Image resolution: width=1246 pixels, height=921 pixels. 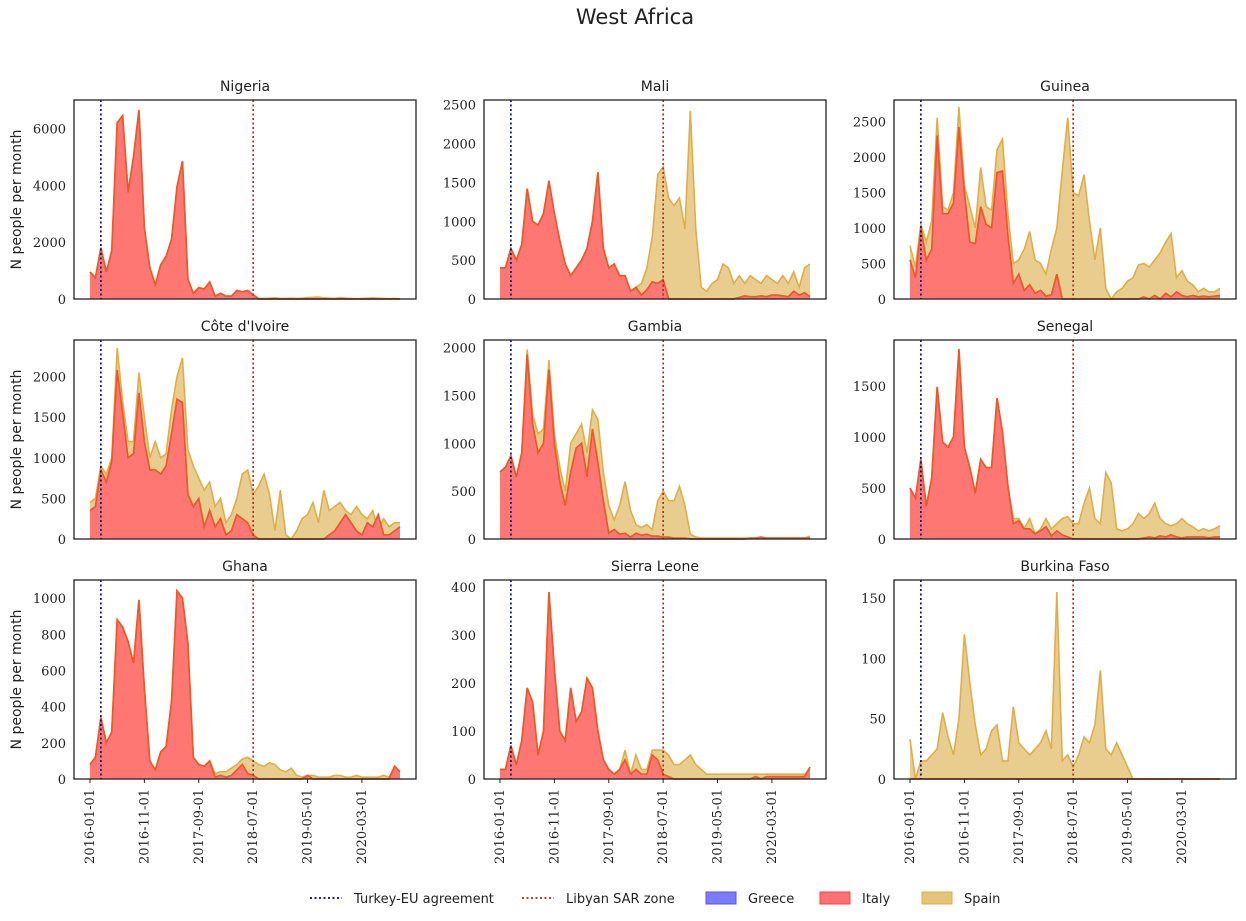 What do you see at coordinates (876, 899) in the screenshot?
I see `legend-label: Italy` at bounding box center [876, 899].